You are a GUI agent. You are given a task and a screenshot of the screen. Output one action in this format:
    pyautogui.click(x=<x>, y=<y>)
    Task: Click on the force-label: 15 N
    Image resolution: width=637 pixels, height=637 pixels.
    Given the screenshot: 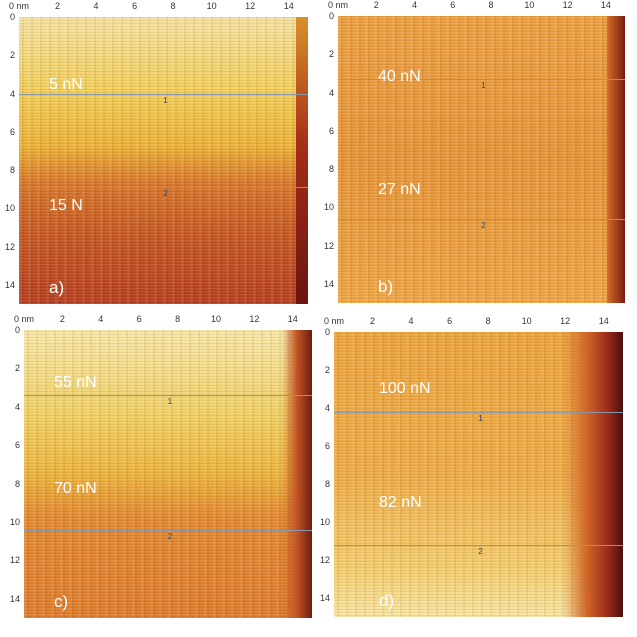 What is the action you would take?
    pyautogui.click(x=66, y=205)
    